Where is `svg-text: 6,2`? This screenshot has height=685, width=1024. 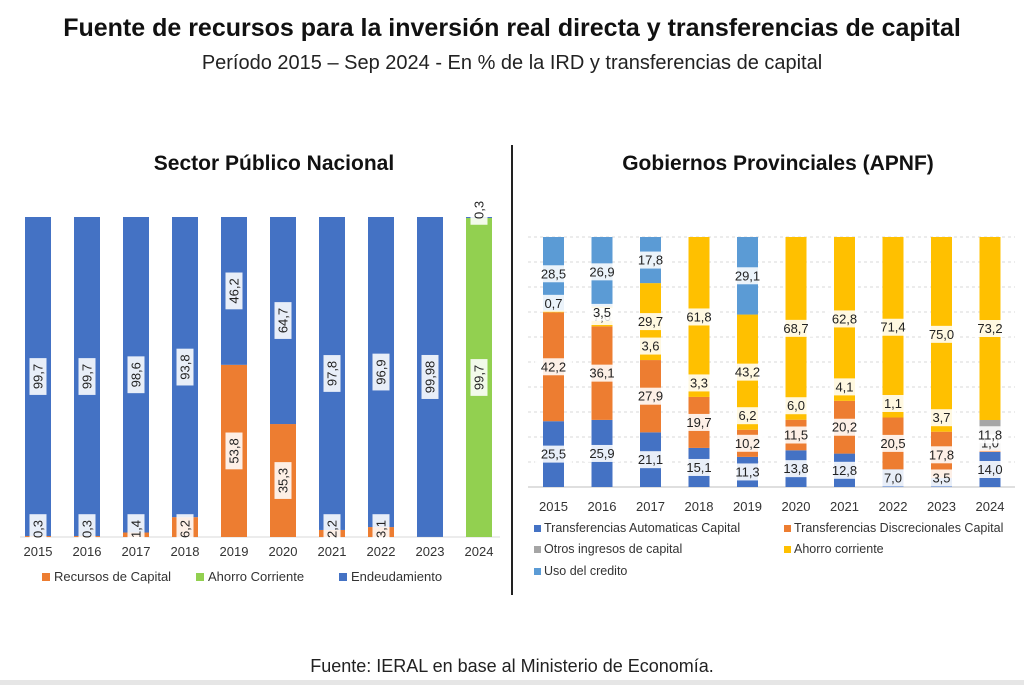
svg-text: 6,2 is located at coordinates (185, 529).